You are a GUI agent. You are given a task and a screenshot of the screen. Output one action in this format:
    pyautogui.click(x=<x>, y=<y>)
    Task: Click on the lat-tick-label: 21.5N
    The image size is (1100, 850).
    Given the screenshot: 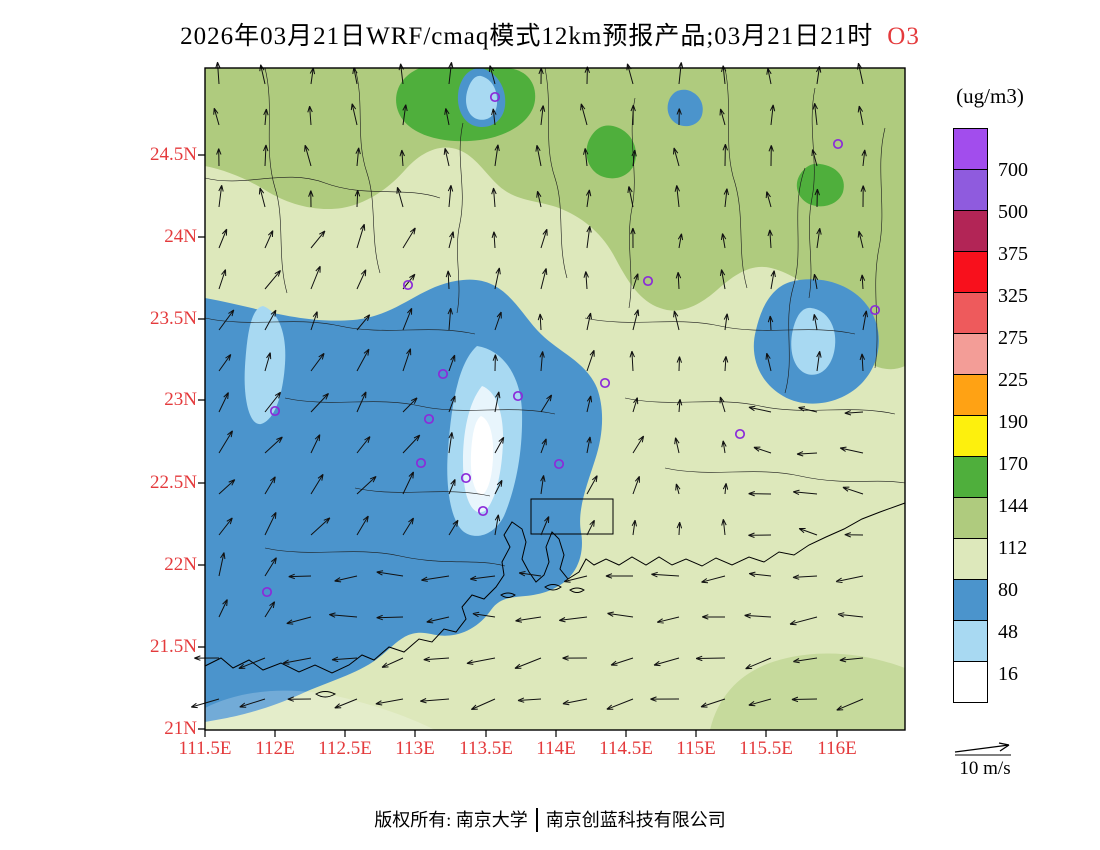 What is the action you would take?
    pyautogui.click(x=173, y=646)
    